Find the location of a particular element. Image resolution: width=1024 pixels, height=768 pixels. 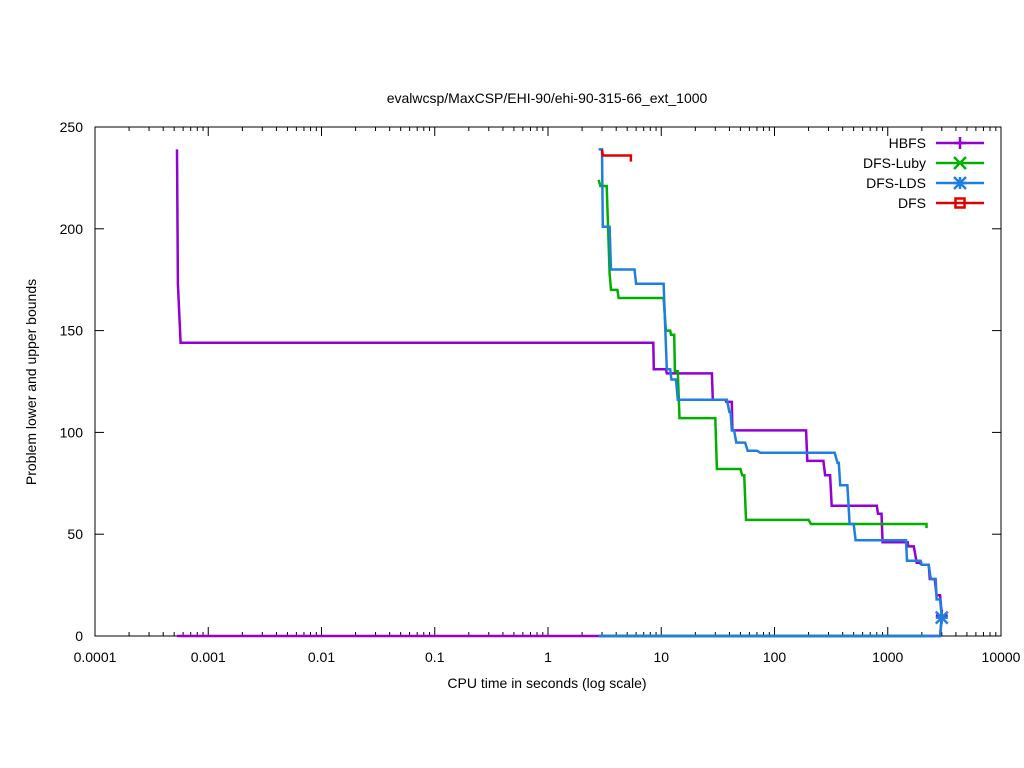

legend-label: DFS-LDS is located at coordinates (896, 183).